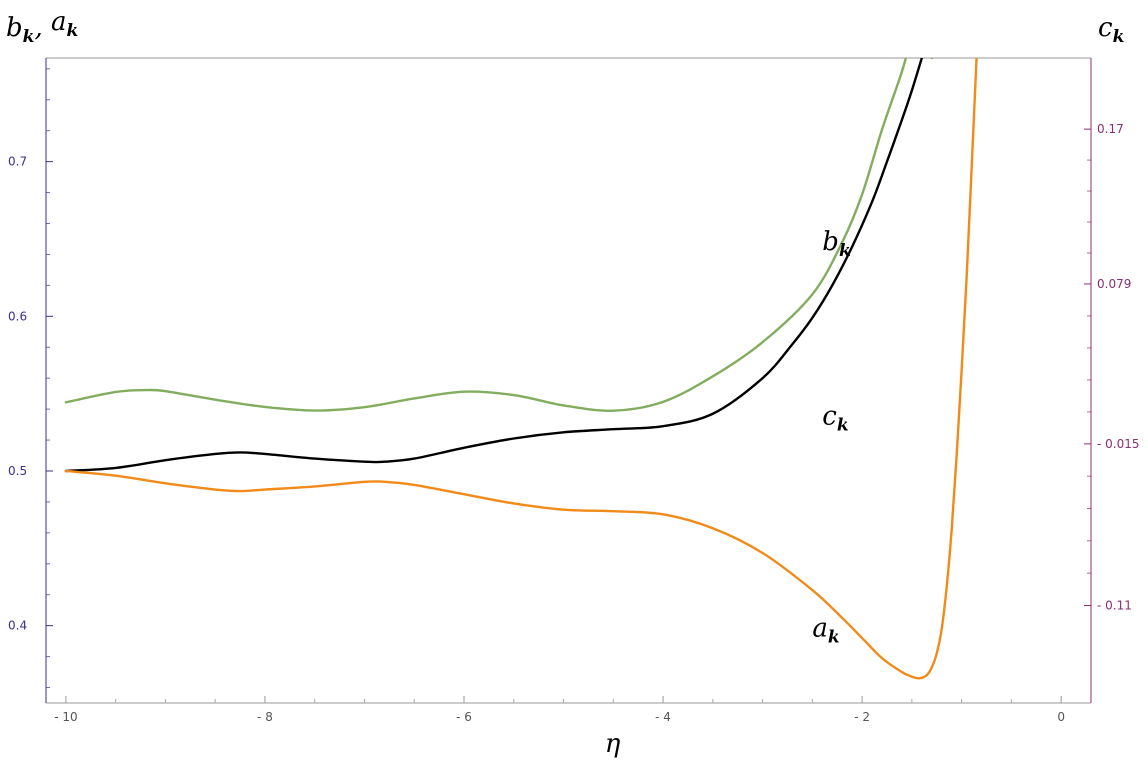  What do you see at coordinates (17, 626) in the screenshot?
I see `y-left-tick-label: 0.4` at bounding box center [17, 626].